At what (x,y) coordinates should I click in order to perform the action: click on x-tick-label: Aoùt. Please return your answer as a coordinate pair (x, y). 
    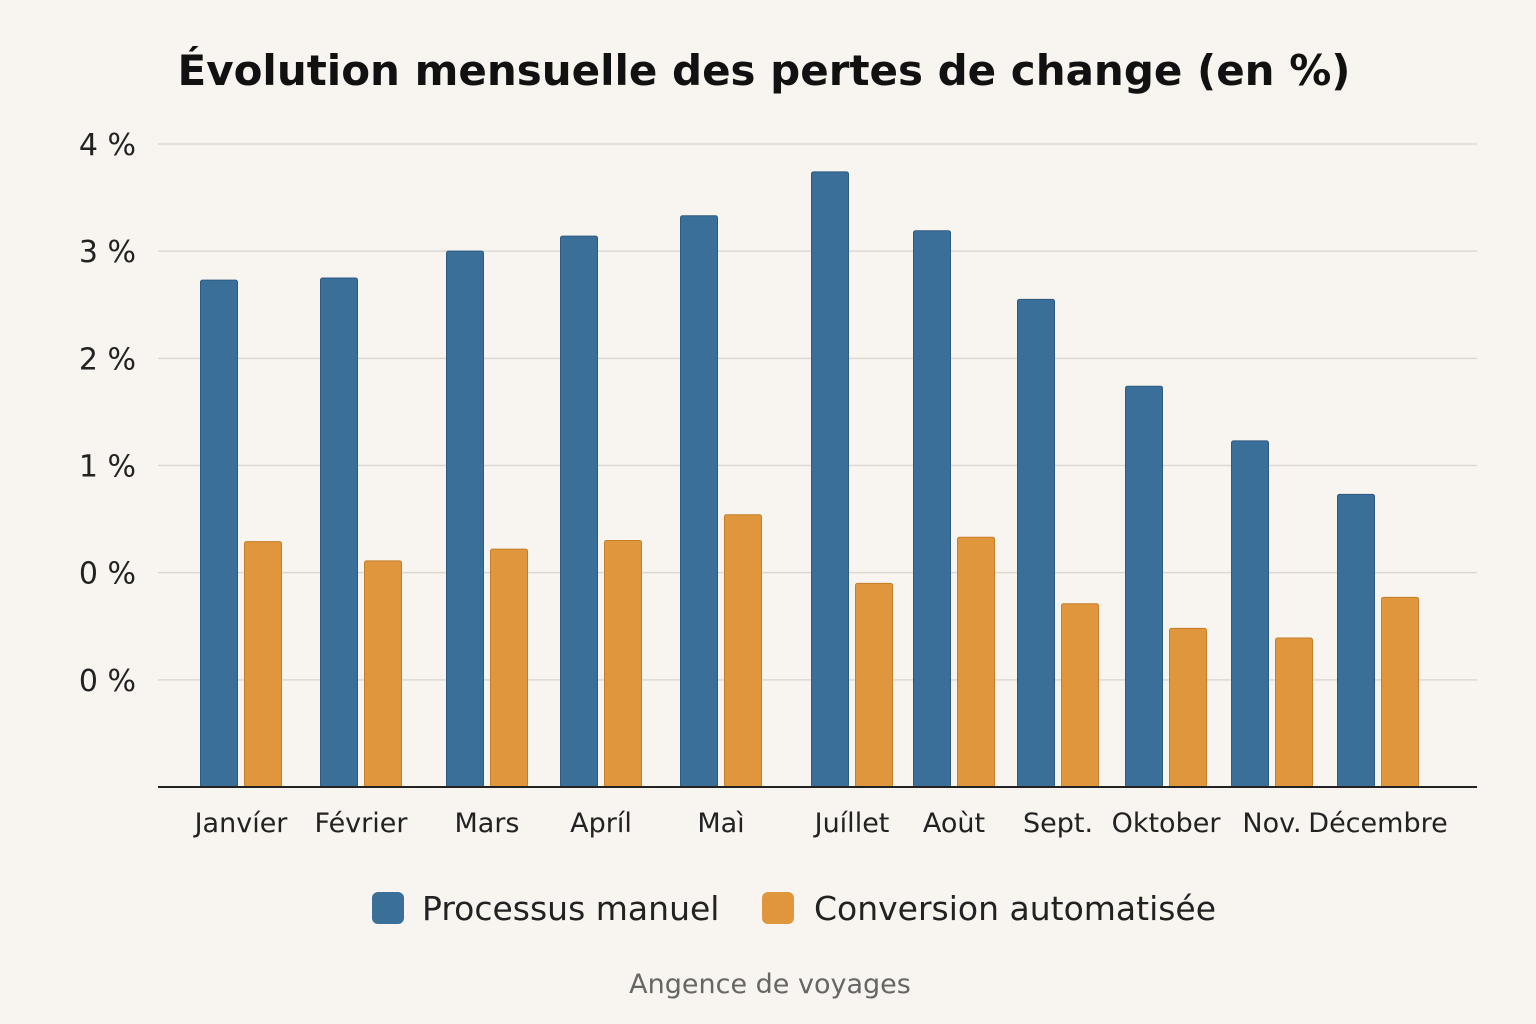
    Looking at the image, I should click on (954, 823).